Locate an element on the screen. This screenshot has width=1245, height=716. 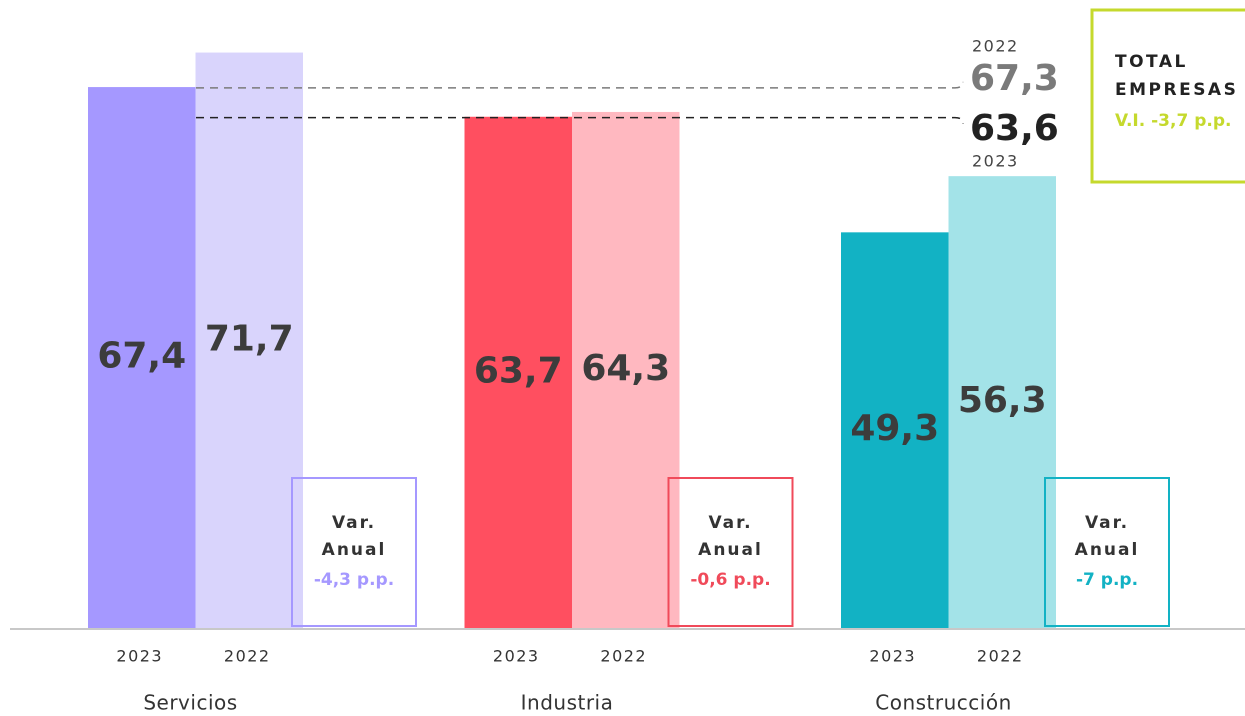
category-label: Industria is located at coordinates (567, 703).